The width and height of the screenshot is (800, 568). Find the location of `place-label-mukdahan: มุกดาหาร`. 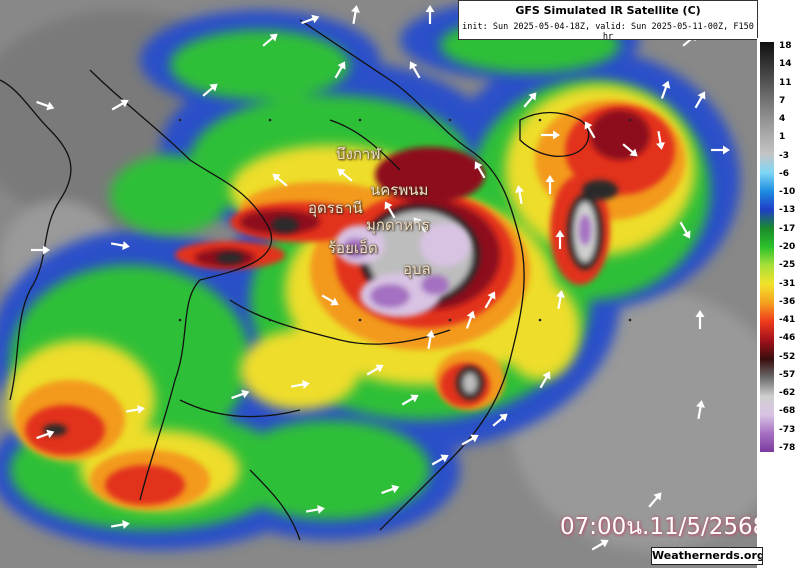

place-label-mukdahan: มุกดาหาร is located at coordinates (398, 225).